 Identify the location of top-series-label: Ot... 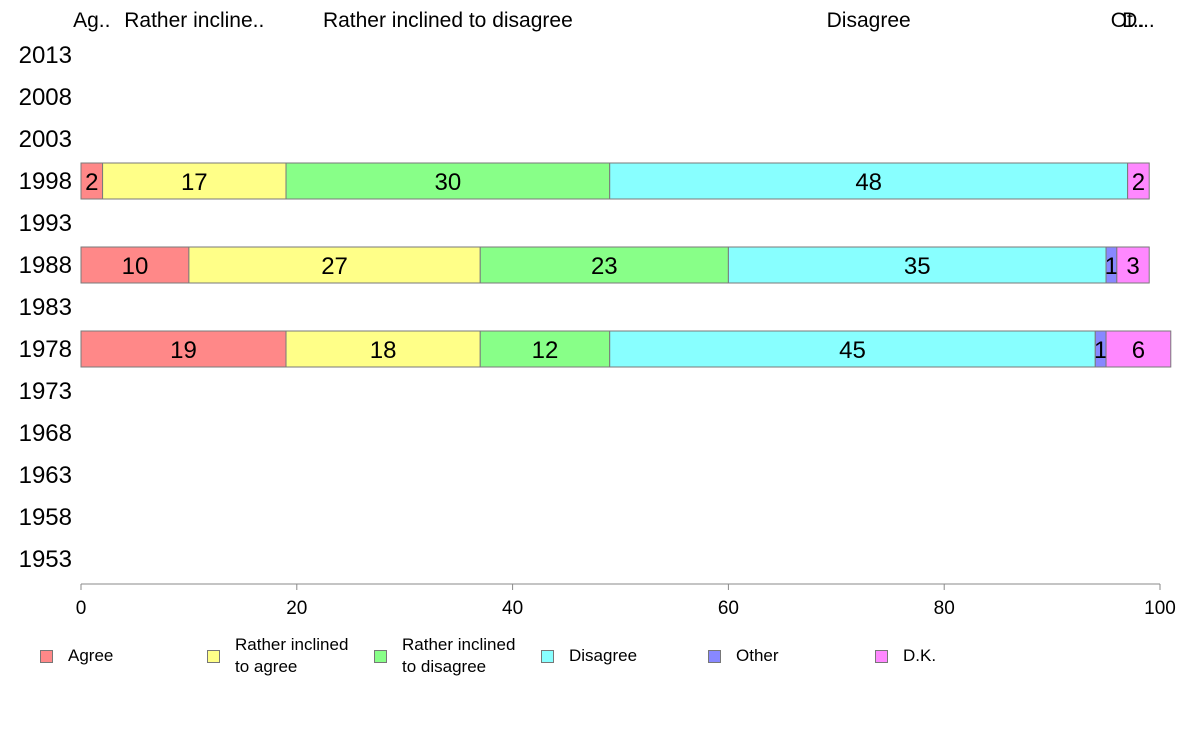
(1128, 20).